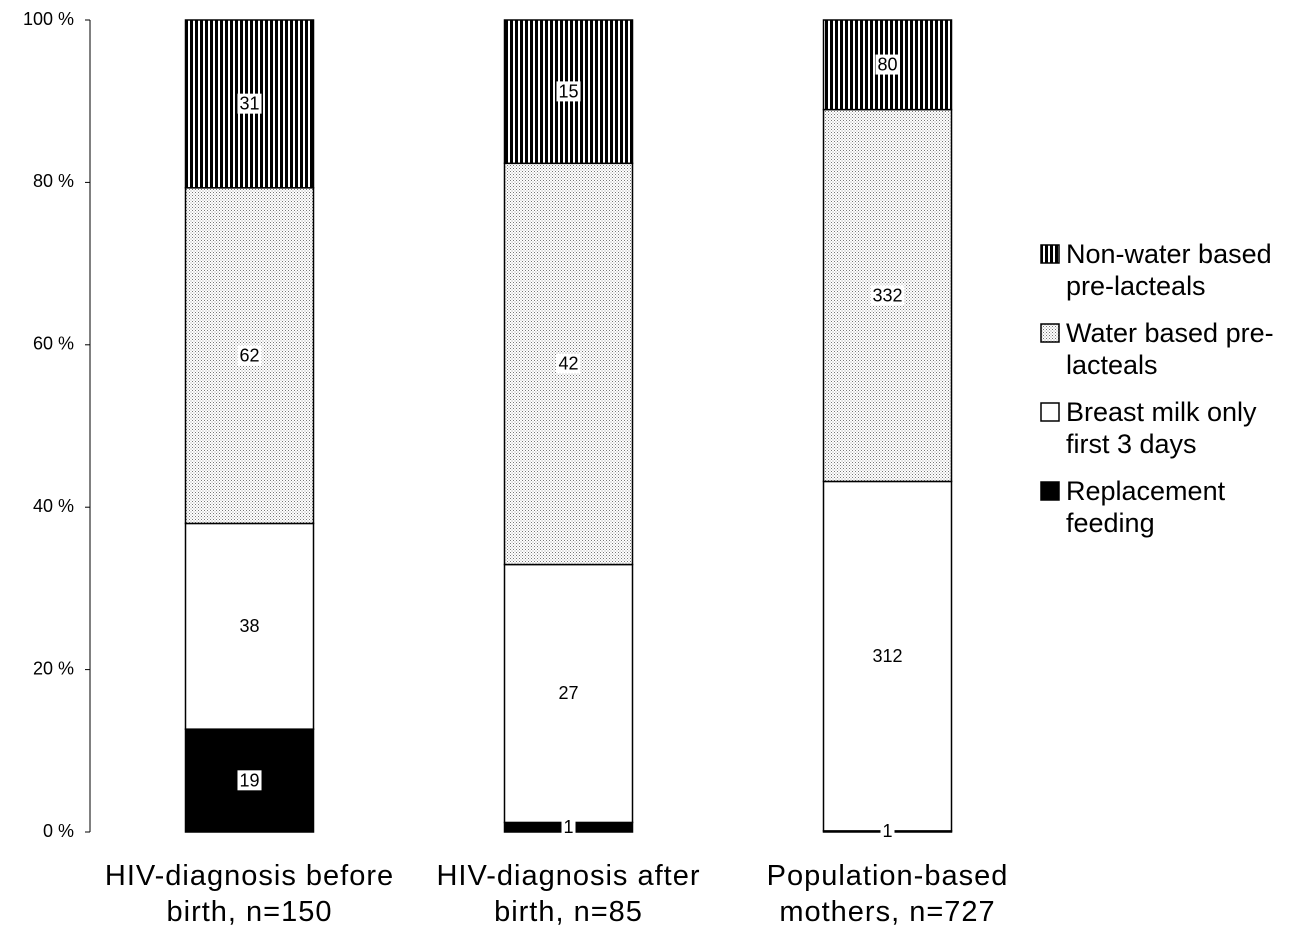  Describe the element at coordinates (53, 506) in the screenshot. I see `y-tick-label: 40 %` at that location.